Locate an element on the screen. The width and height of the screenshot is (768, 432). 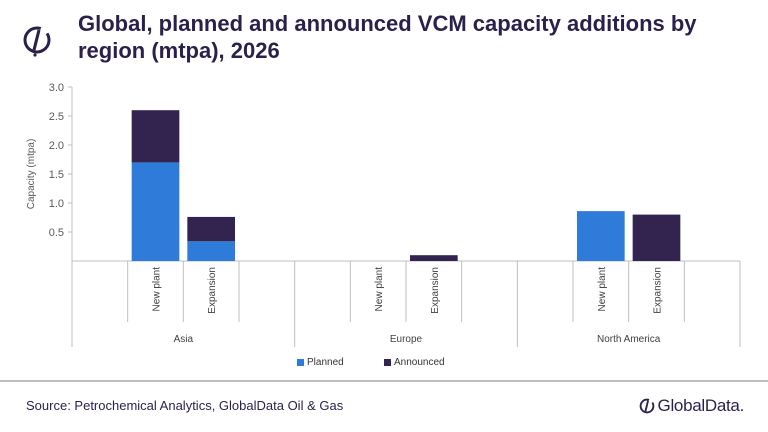
y-axis-label: Capacity (mtpa) is located at coordinates (31, 174).